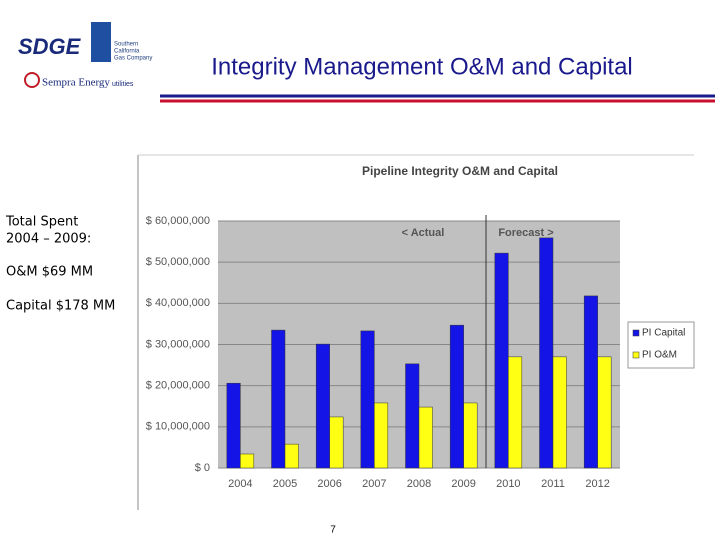 Image resolution: width=720 pixels, height=540 pixels. Describe the element at coordinates (525, 233) in the screenshot. I see `annotation: Forecast >` at that location.